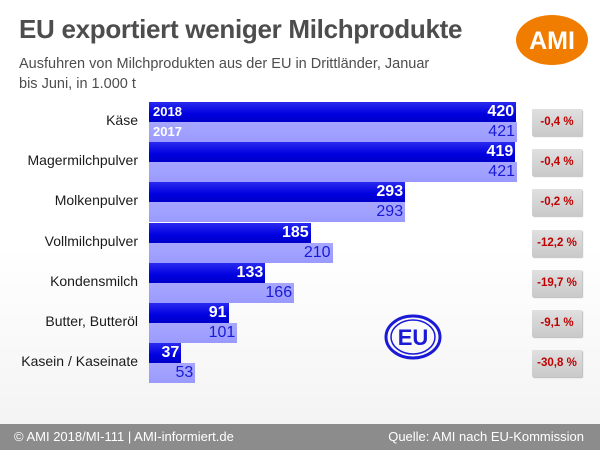 The width and height of the screenshot is (600, 450). Describe the element at coordinates (557, 203) in the screenshot. I see `change-badge: -0,2 %` at that location.